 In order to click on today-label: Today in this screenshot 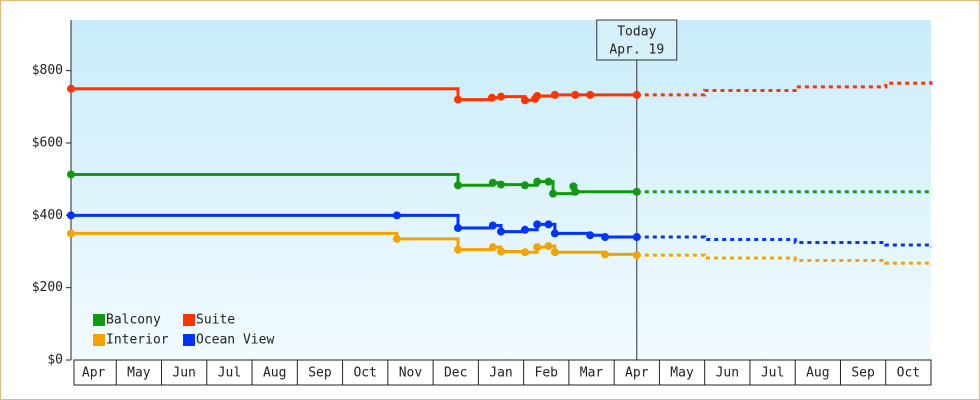, I will do `click(636, 32)`.